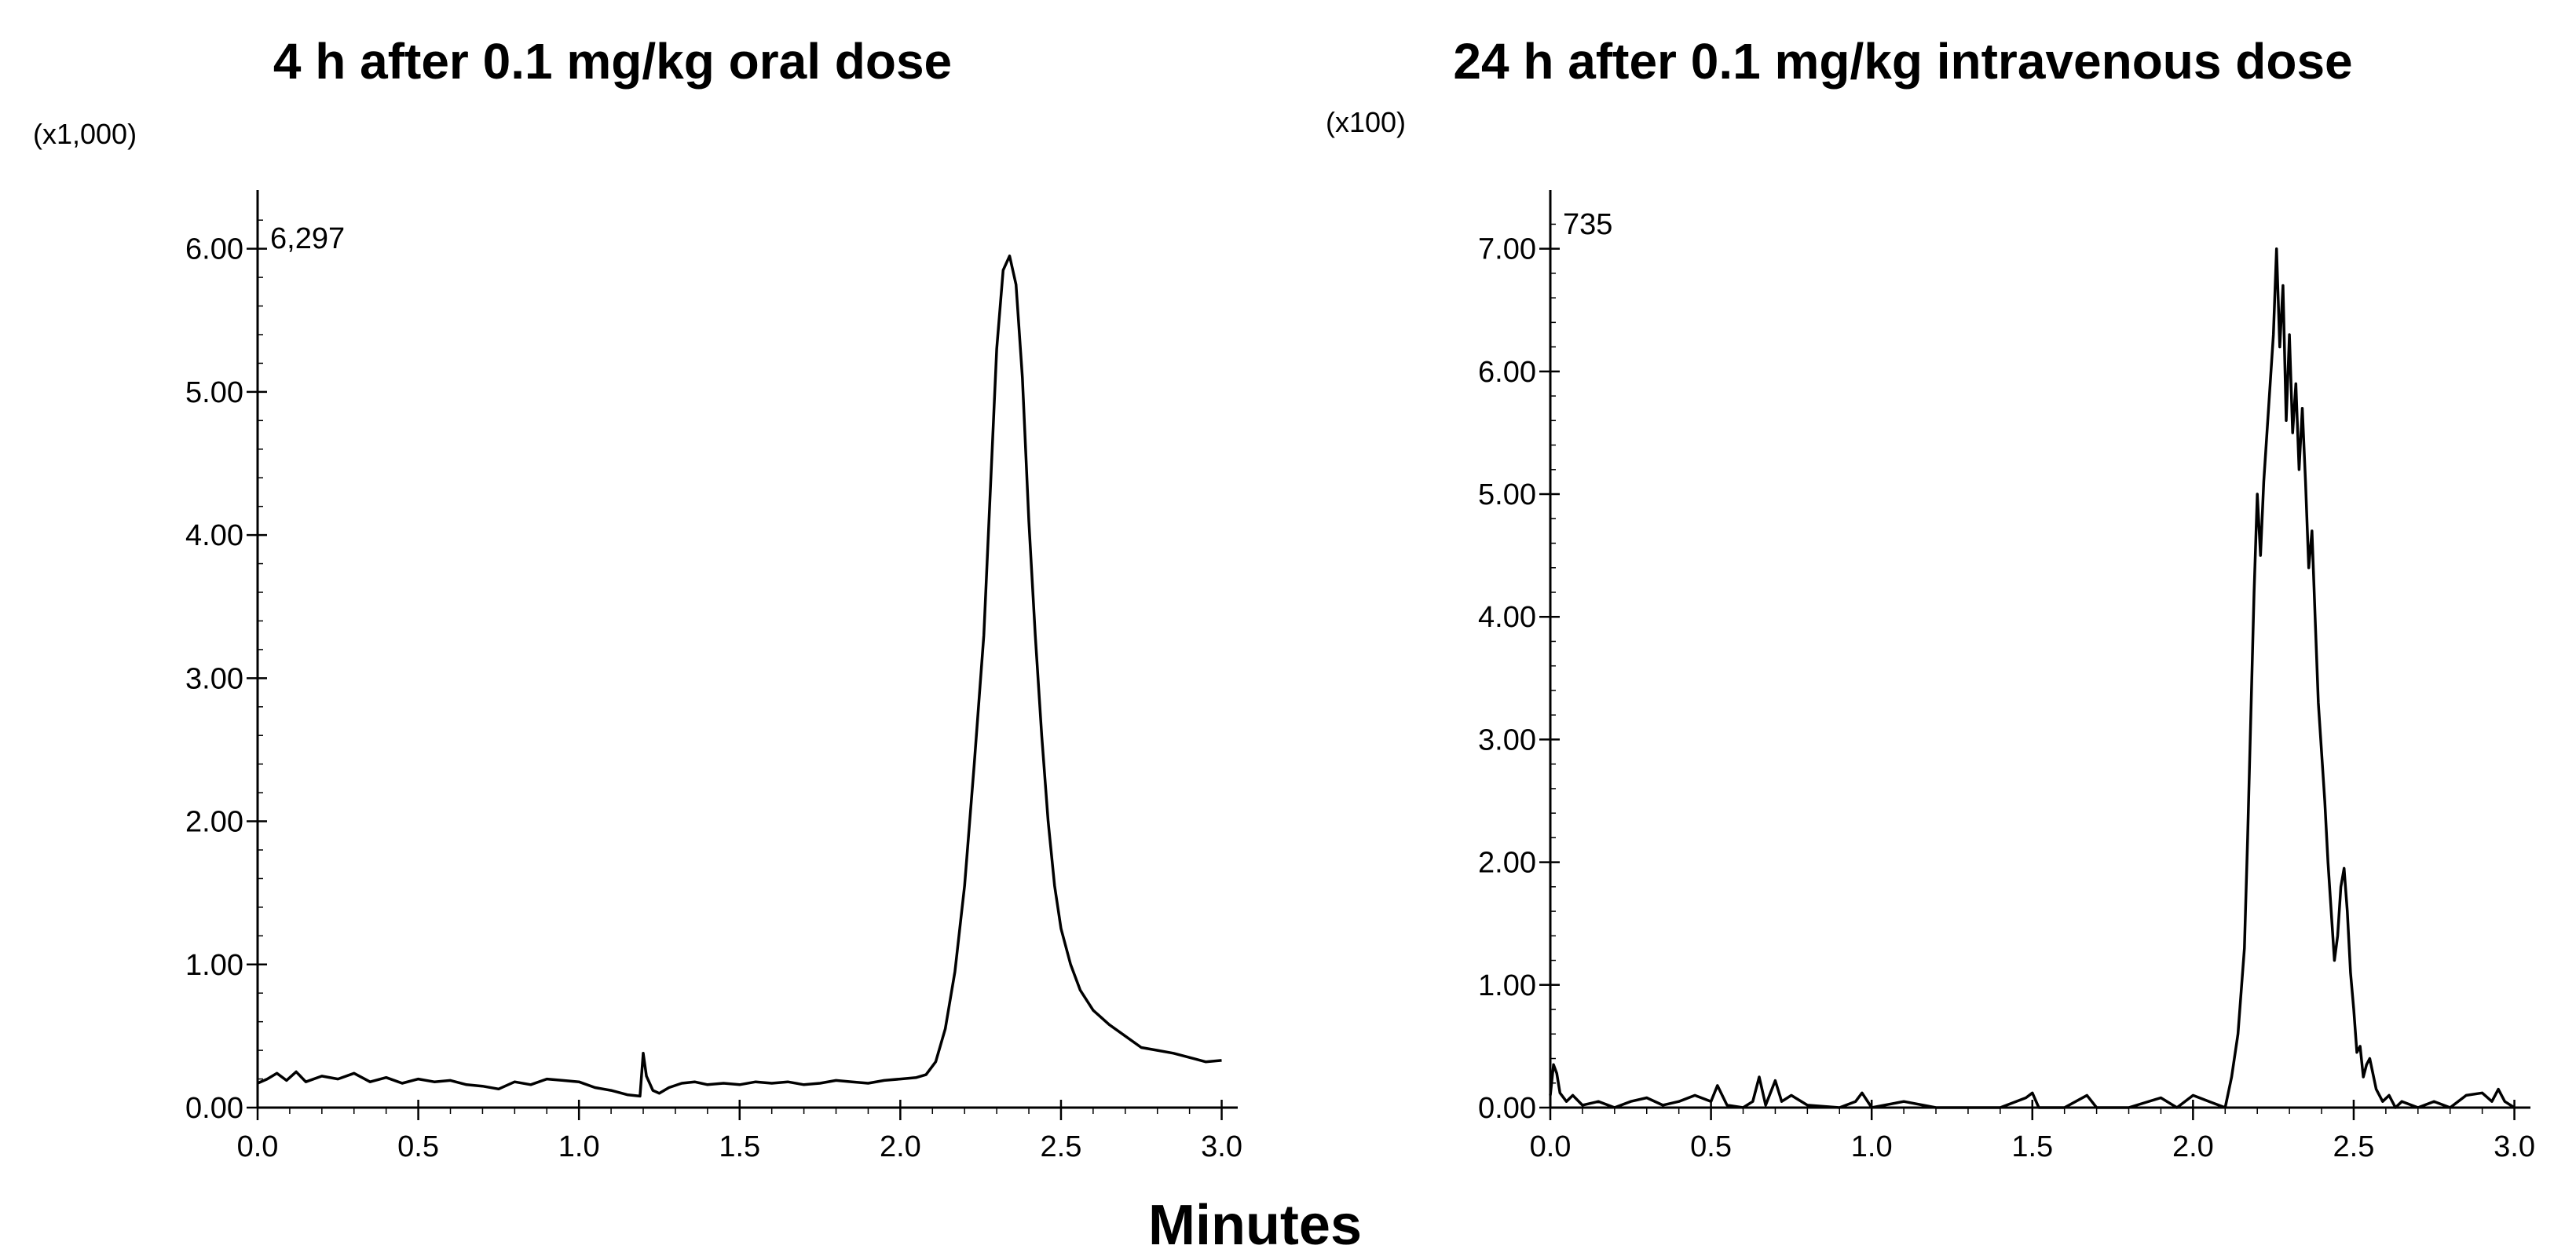 This screenshot has width=2576, height=1260. Describe the element at coordinates (612, 61) in the screenshot. I see `chart-title: 4 h after 0.1 mg/kg oral dose` at that location.